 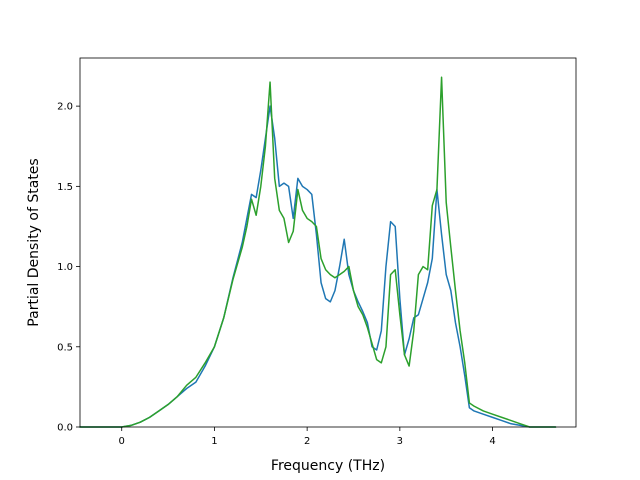 I want to click on x-tick-label: 3, so click(x=400, y=441).